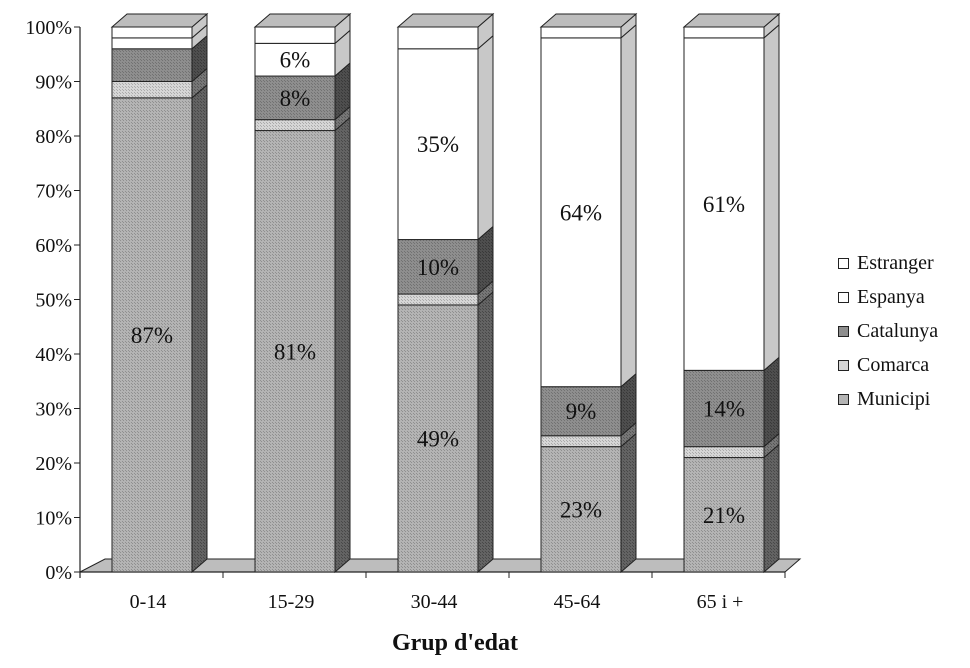 This screenshot has width=970, height=668. I want to click on data-label: 8%, so click(295, 98).